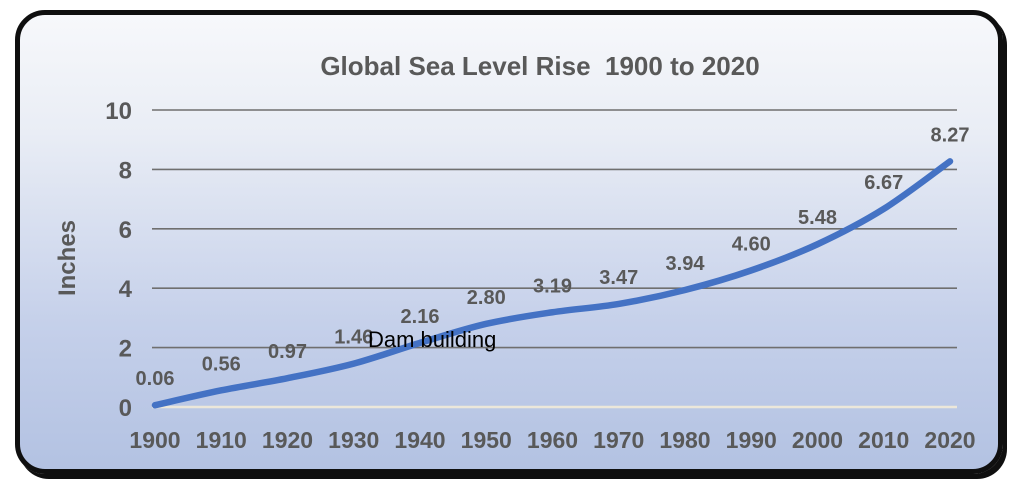 This screenshot has width=1024, height=488. I want to click on data-label-1950: 2.80, so click(486, 298).